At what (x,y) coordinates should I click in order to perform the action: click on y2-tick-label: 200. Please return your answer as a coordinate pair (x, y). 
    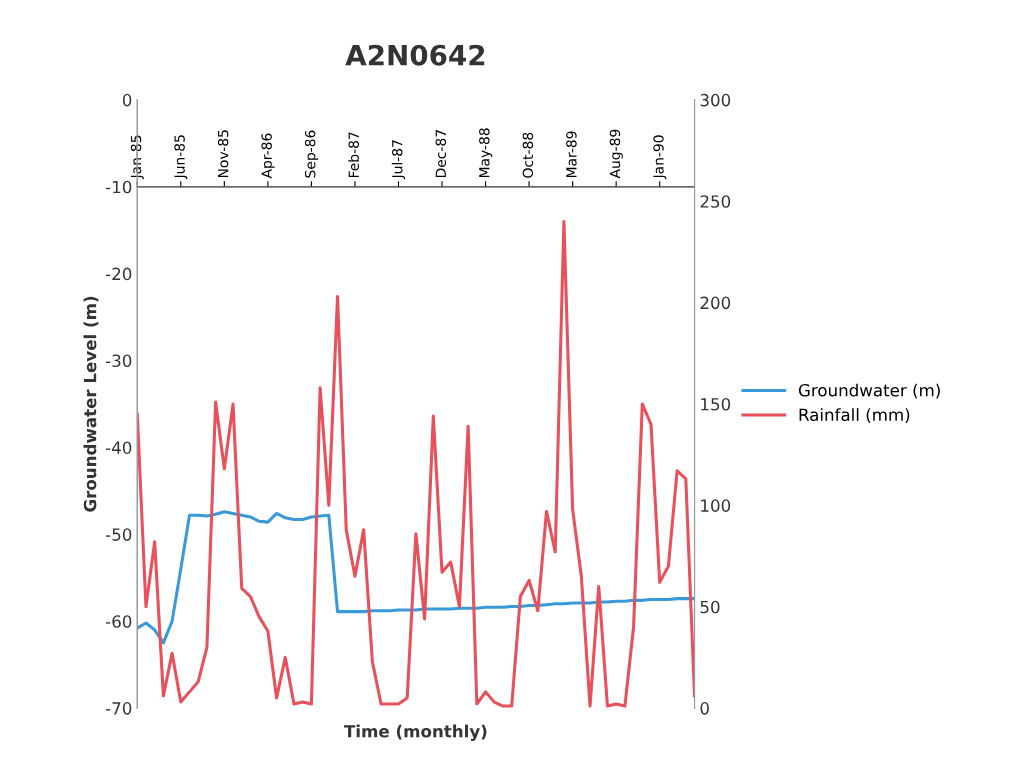
    Looking at the image, I should click on (715, 303).